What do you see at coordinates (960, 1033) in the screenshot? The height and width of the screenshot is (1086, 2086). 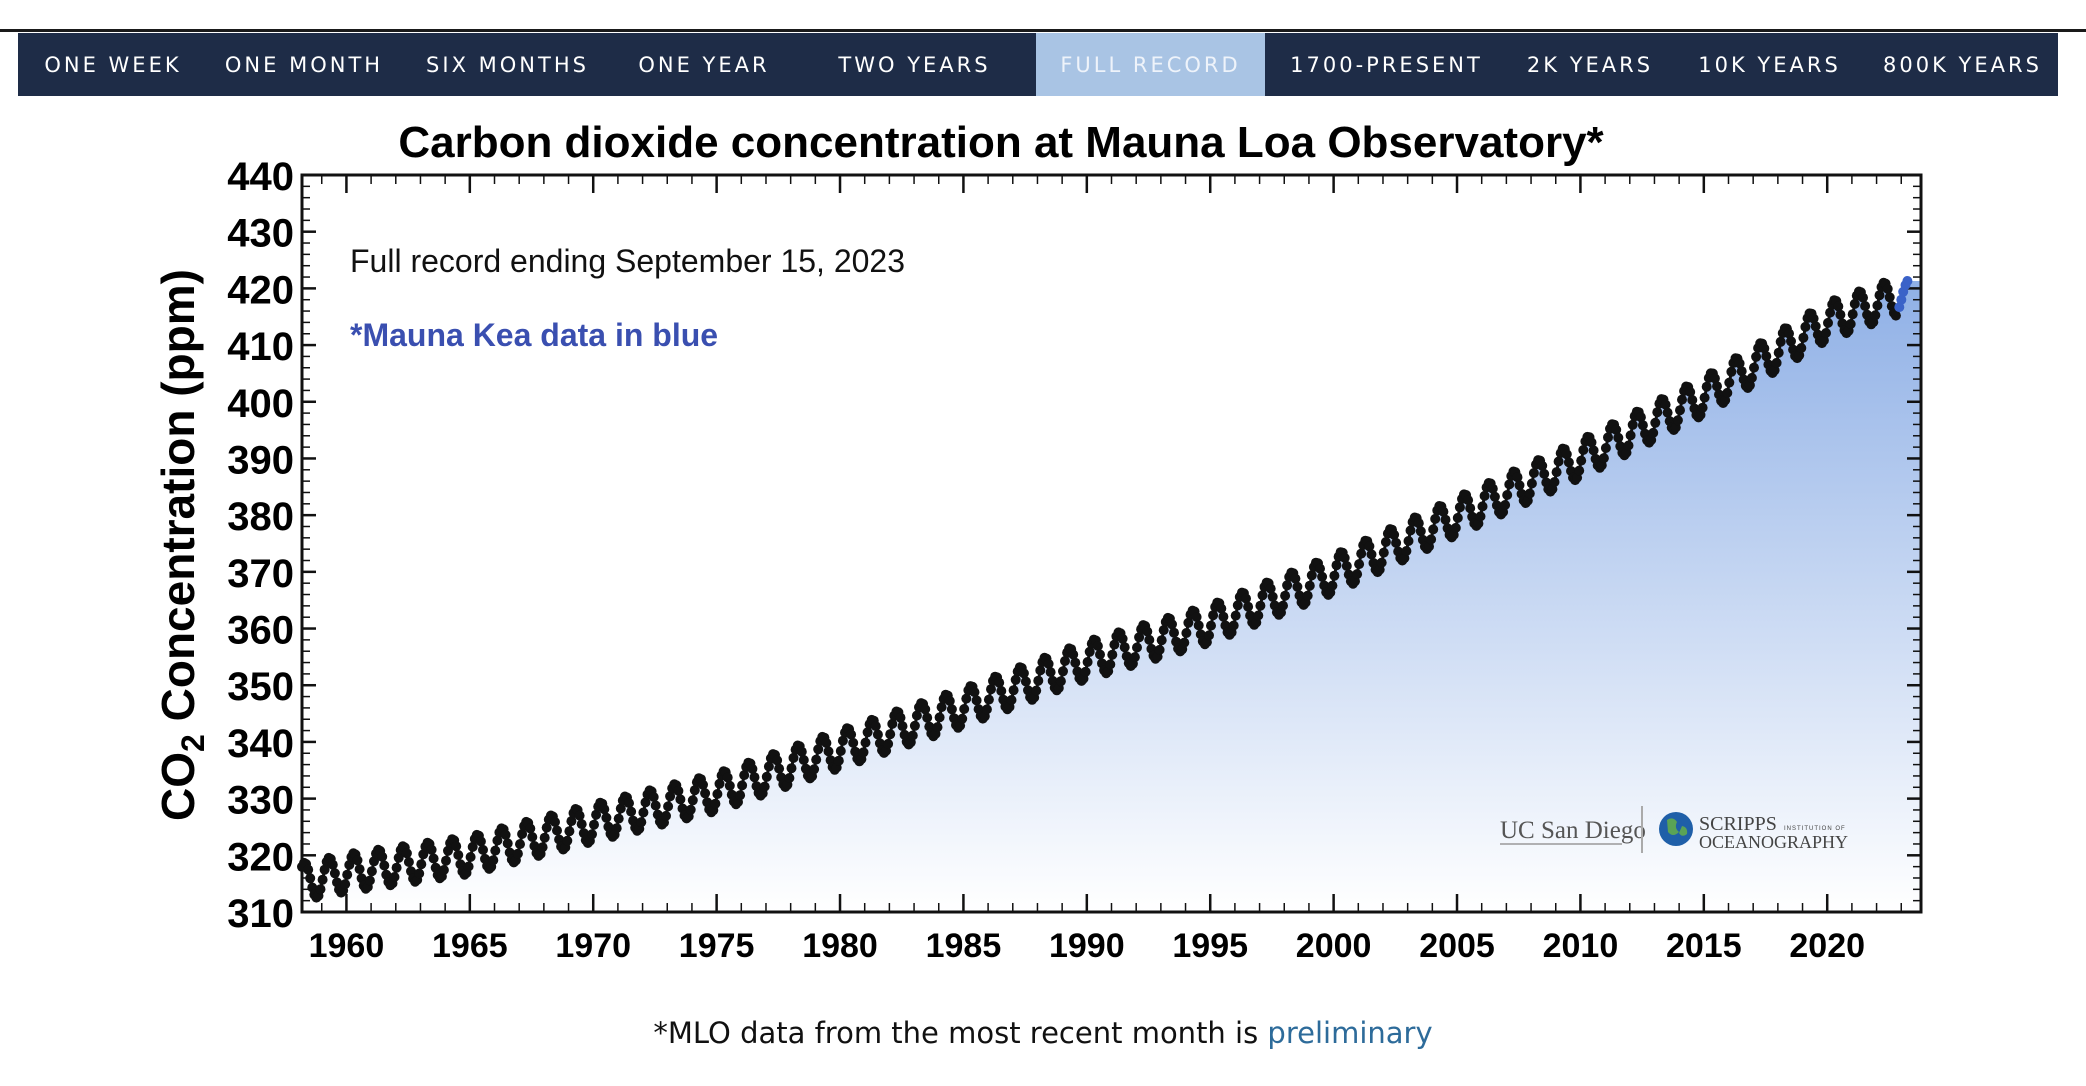 I see `caption-text: *MLO data from the most recent month is` at bounding box center [960, 1033].